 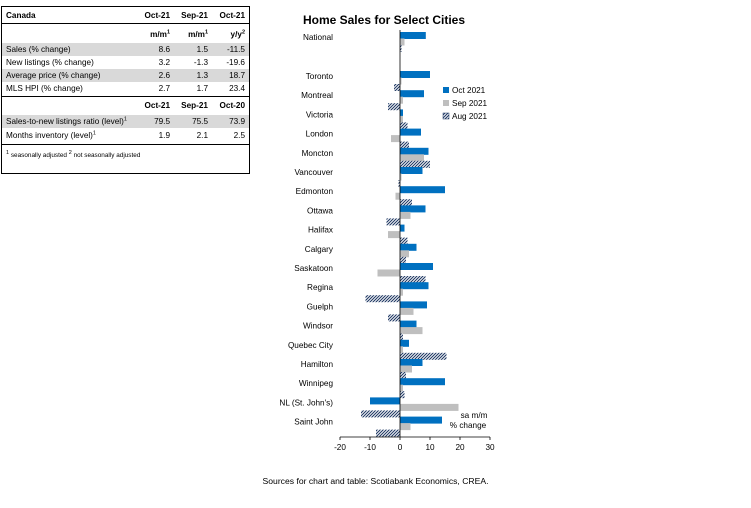 I want to click on table-row: Sales (% change) 8.6 1.5 -11.5, so click(x=125, y=49).